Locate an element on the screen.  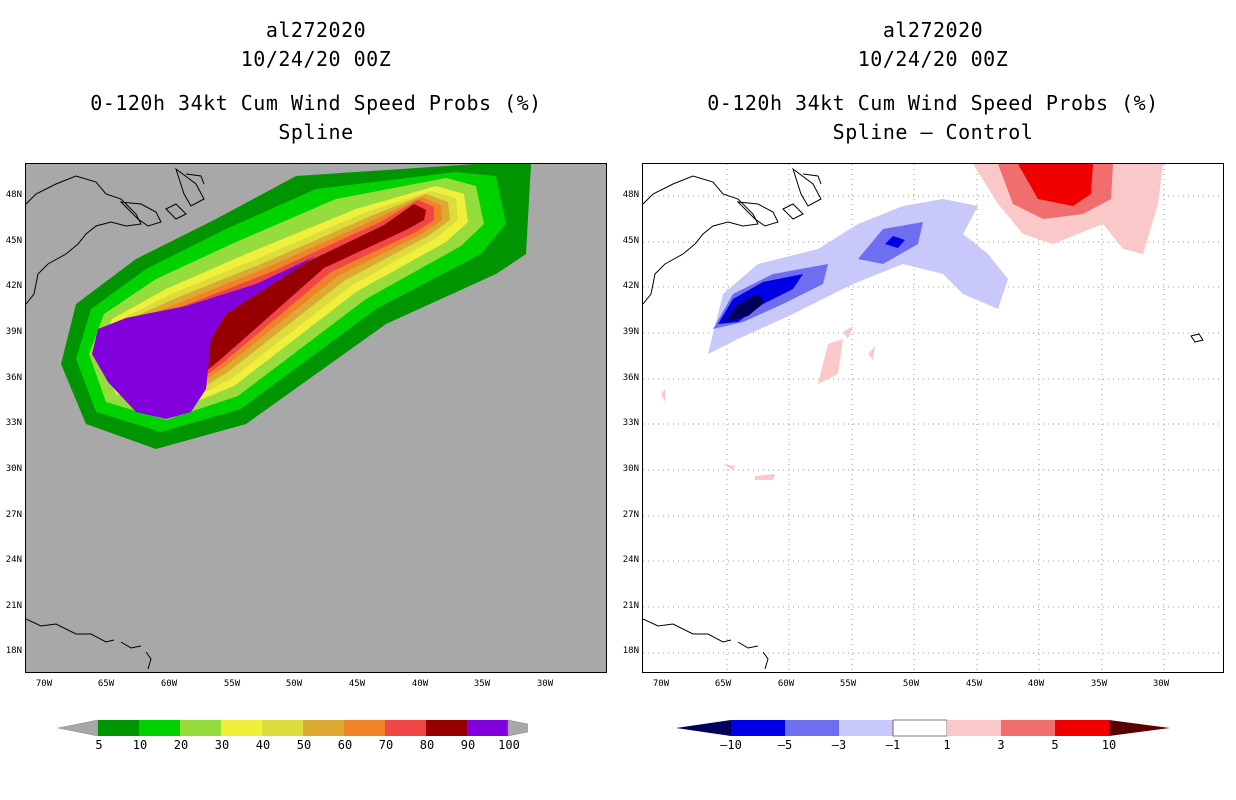
right-colorbar is located at coordinates (923, 728).